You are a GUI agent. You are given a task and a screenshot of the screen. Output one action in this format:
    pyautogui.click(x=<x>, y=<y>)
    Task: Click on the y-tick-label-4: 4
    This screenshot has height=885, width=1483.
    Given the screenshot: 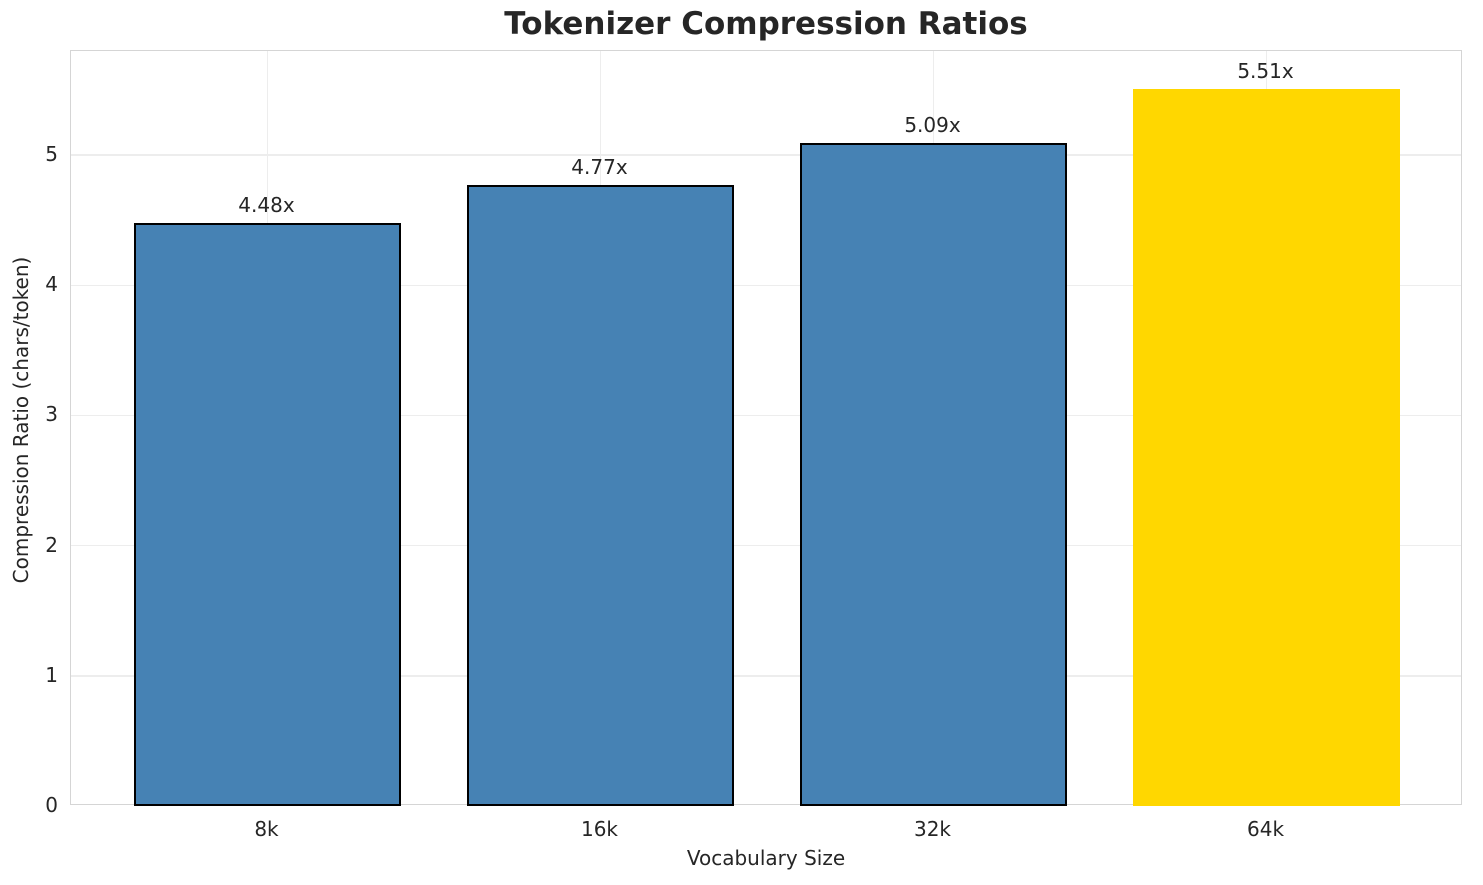 What is the action you would take?
    pyautogui.click(x=51, y=284)
    